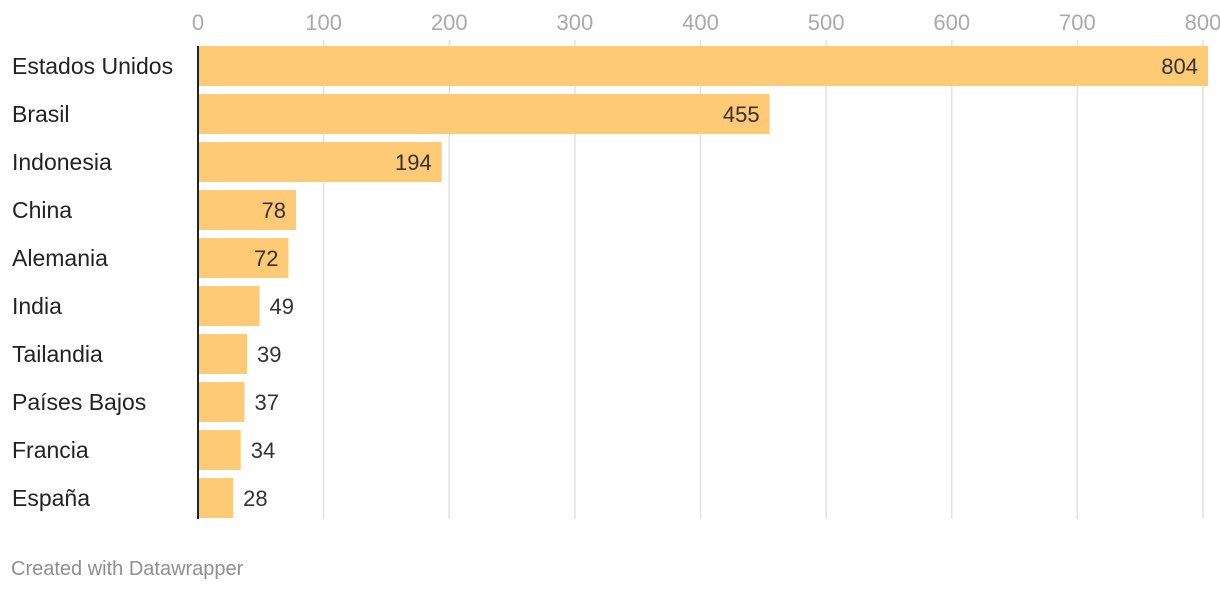 Image resolution: width=1220 pixels, height=594 pixels. What do you see at coordinates (62, 162) in the screenshot?
I see `category-label: Indonesia` at bounding box center [62, 162].